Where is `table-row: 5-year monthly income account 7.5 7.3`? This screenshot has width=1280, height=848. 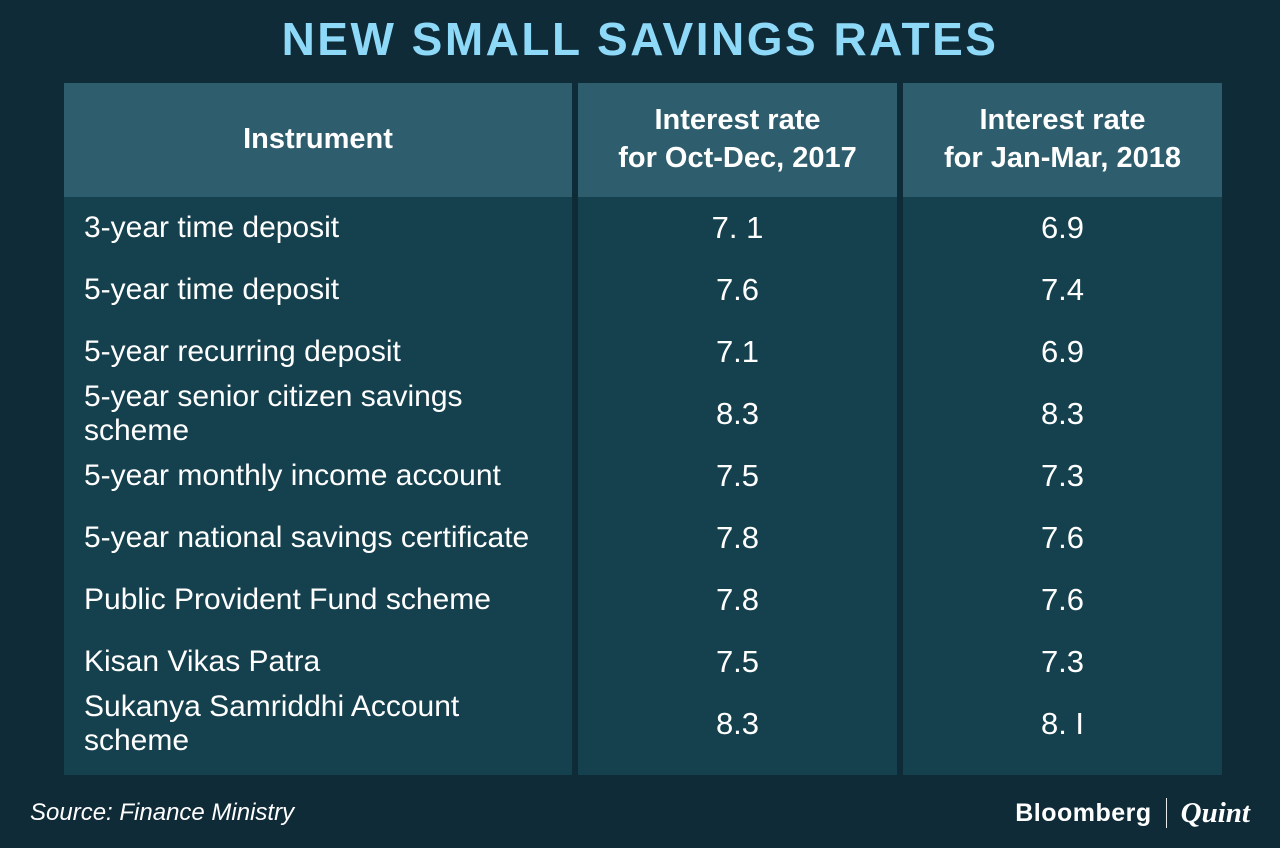 table-row: 5-year monthly income account 7.5 7.3 is located at coordinates (643, 476).